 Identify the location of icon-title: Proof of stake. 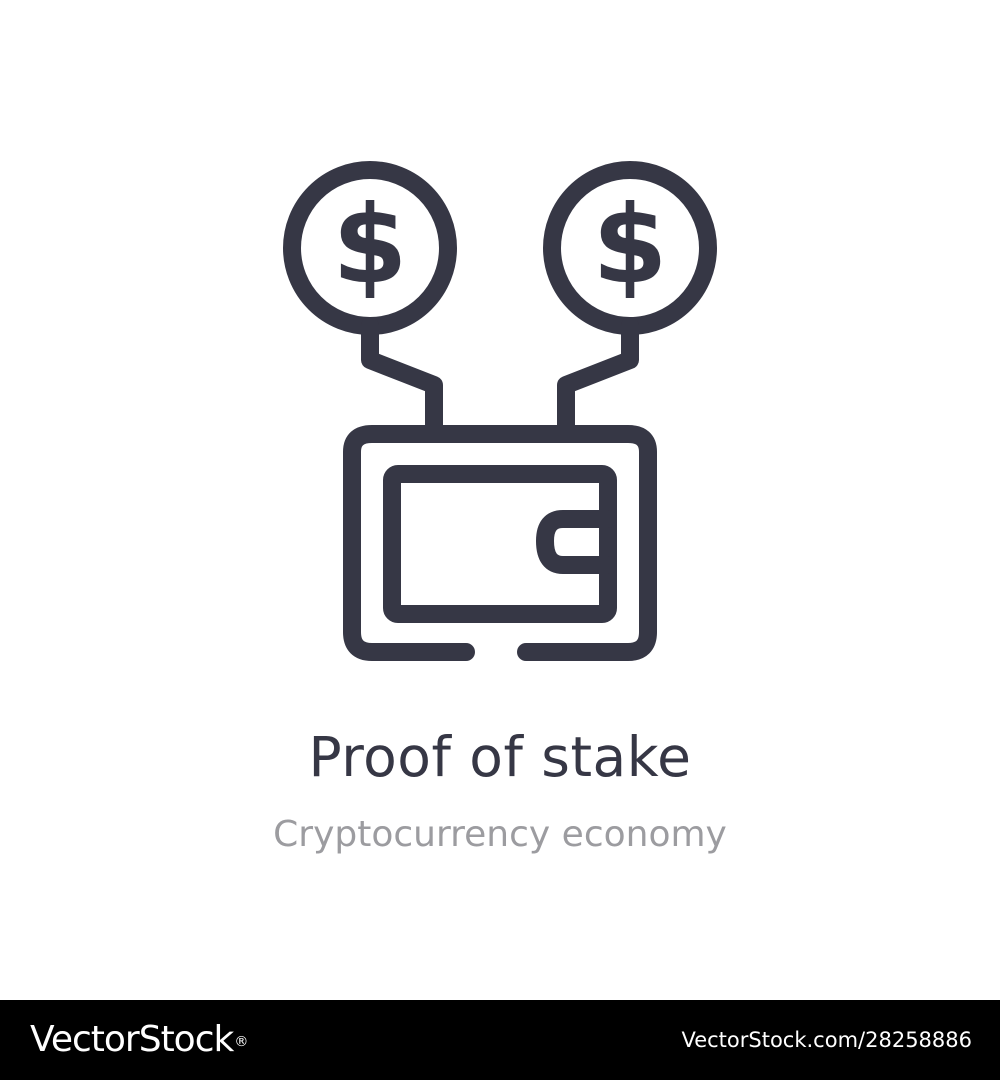
(500, 757).